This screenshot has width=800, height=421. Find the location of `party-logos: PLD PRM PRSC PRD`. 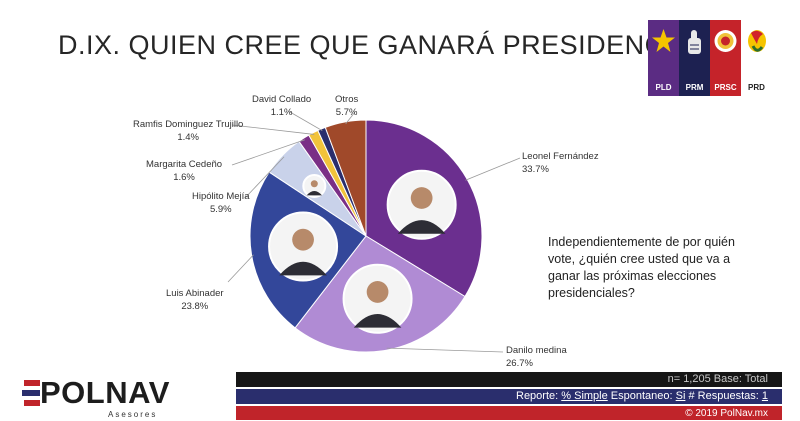

party-logos: PLD PRM PRSC PRD is located at coordinates (710, 58).